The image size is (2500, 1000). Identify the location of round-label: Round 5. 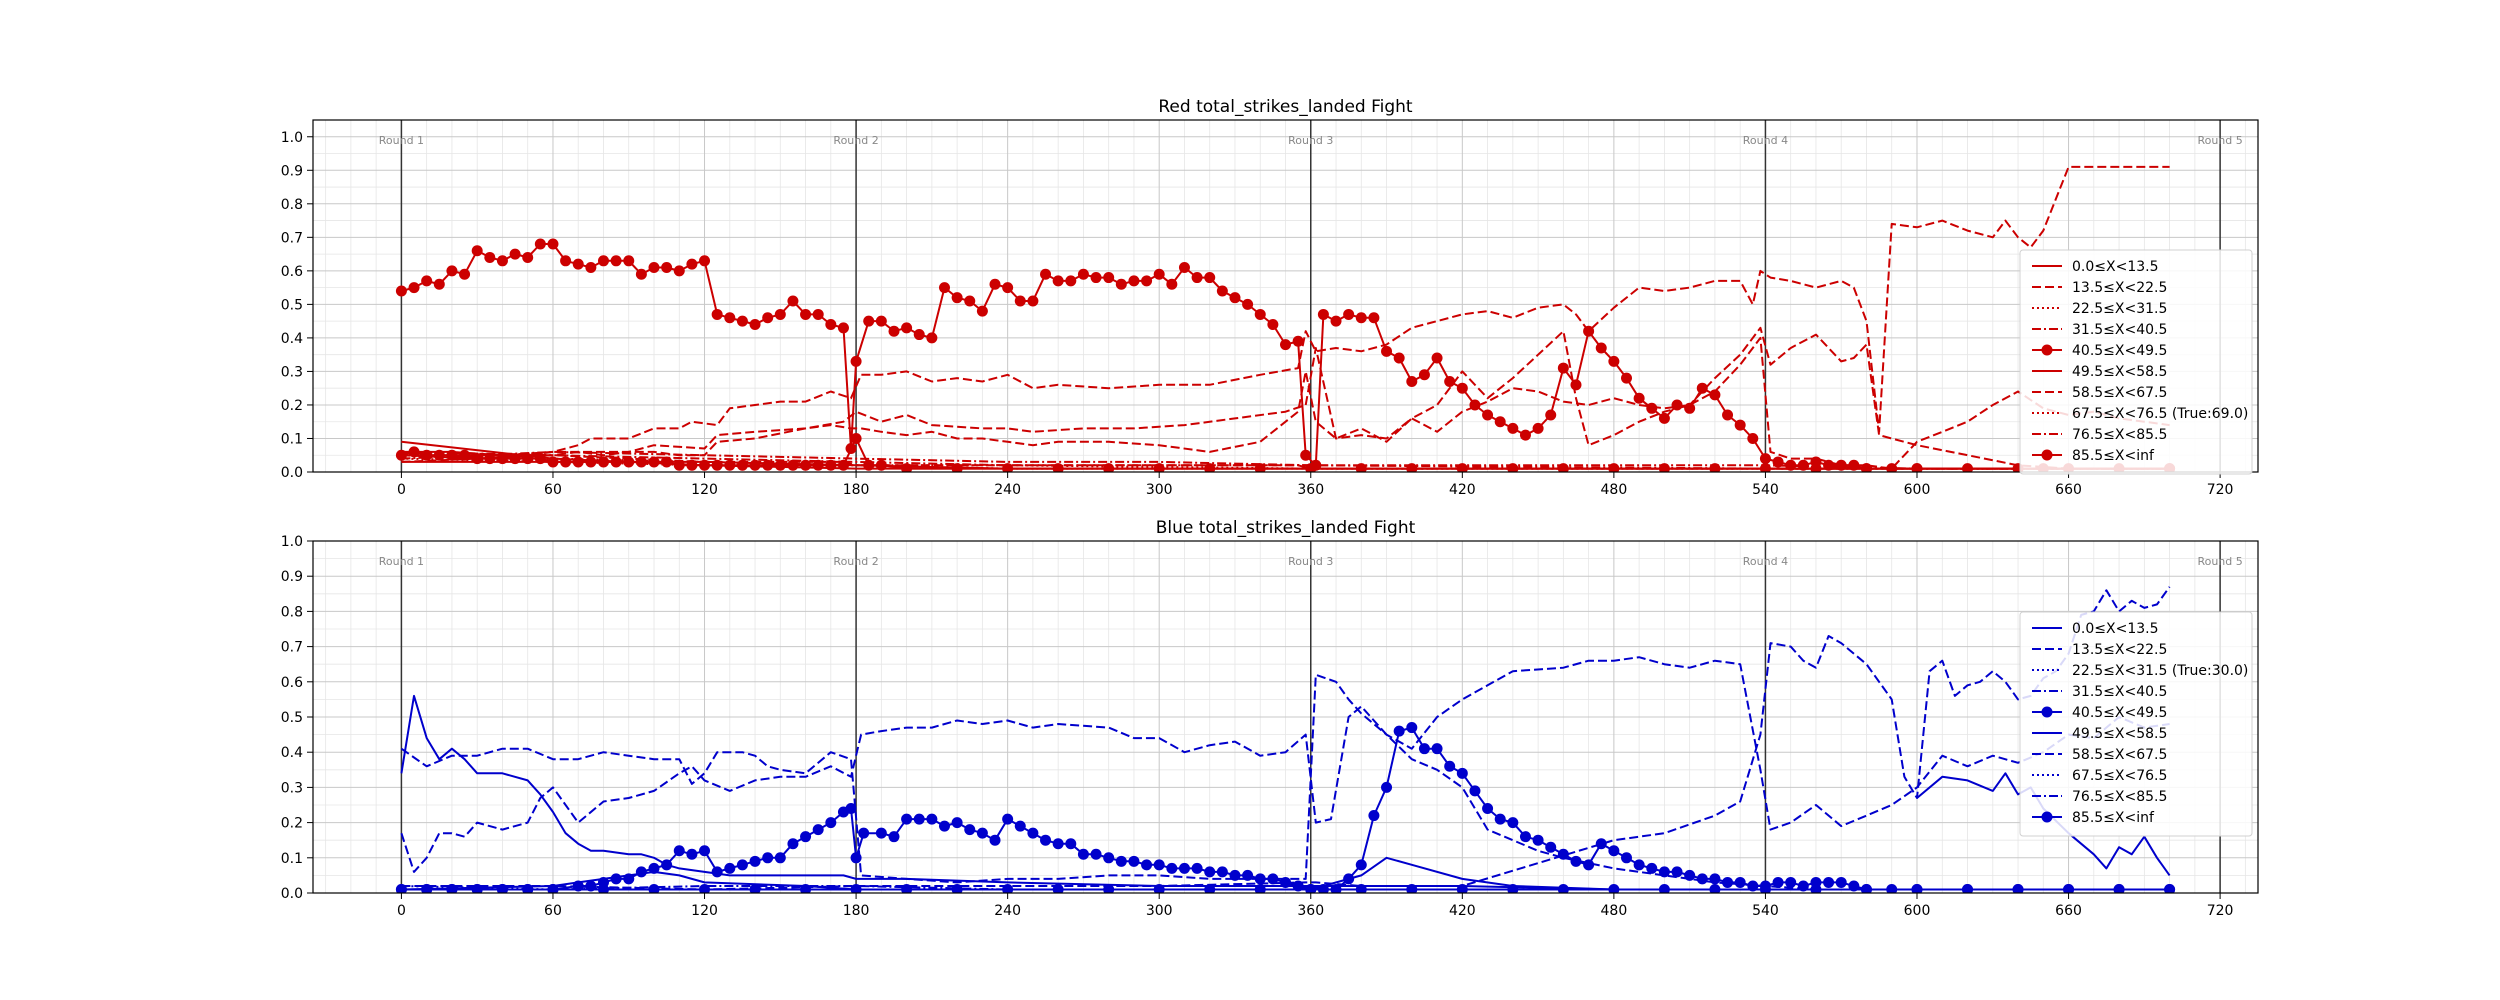
(2219, 140).